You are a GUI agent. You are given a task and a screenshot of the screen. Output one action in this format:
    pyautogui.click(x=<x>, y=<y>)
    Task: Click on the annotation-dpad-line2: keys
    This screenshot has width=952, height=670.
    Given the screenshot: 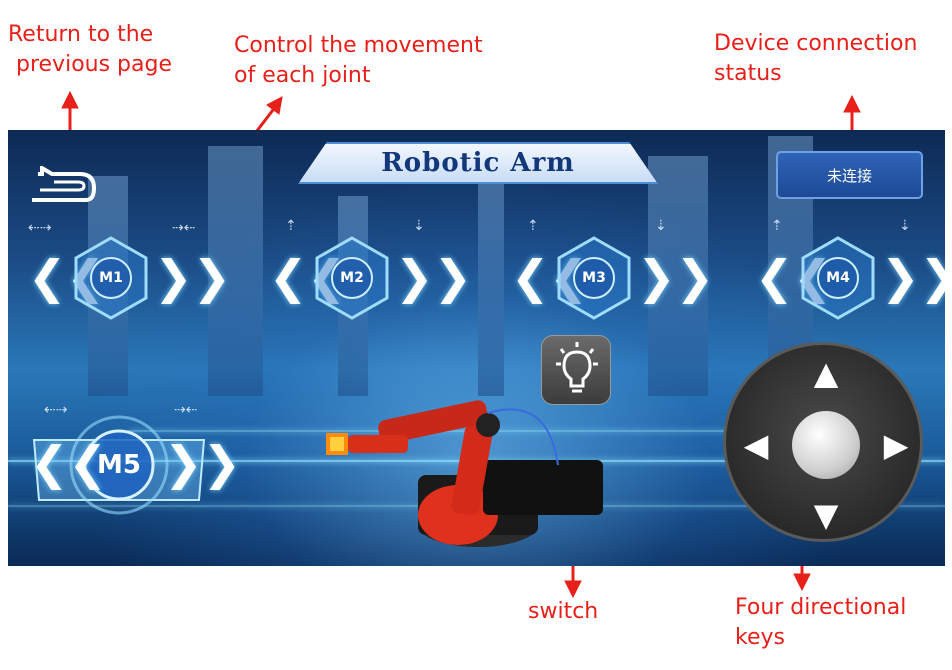 What is the action you would take?
    pyautogui.click(x=760, y=637)
    